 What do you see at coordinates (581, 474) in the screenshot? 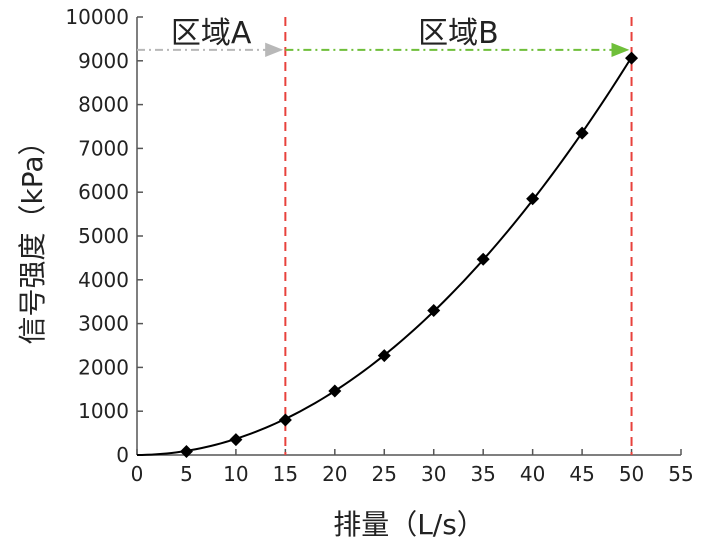
I see `x-tick-label: 45` at bounding box center [581, 474].